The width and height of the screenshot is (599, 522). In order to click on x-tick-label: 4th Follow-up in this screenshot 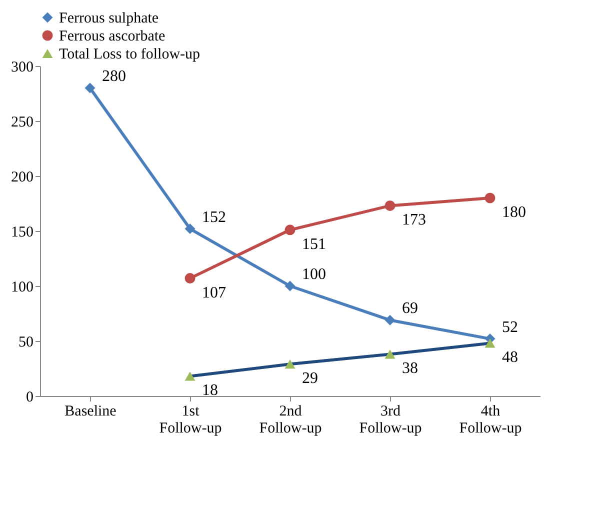, I will do `click(490, 420)`.